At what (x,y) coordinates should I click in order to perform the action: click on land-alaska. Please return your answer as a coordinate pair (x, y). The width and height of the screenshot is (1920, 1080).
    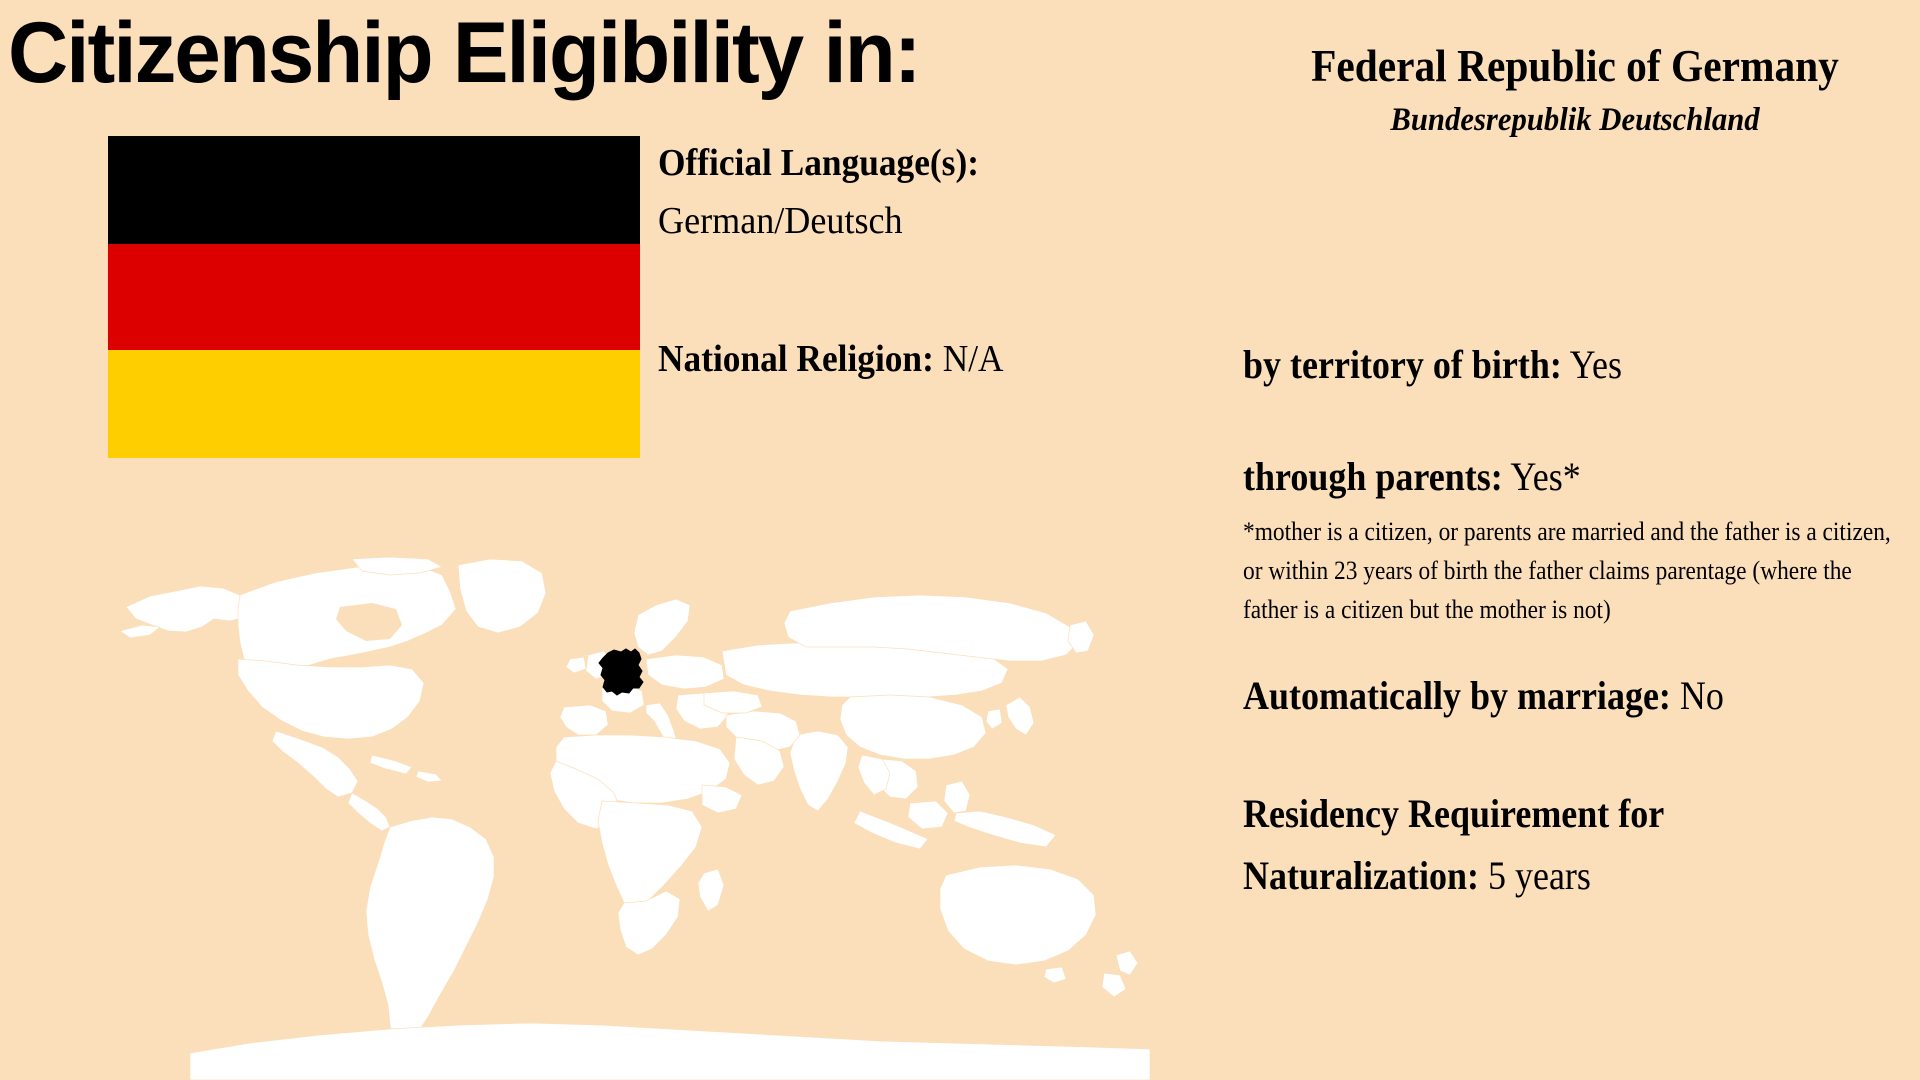
    Looking at the image, I should click on (188, 609).